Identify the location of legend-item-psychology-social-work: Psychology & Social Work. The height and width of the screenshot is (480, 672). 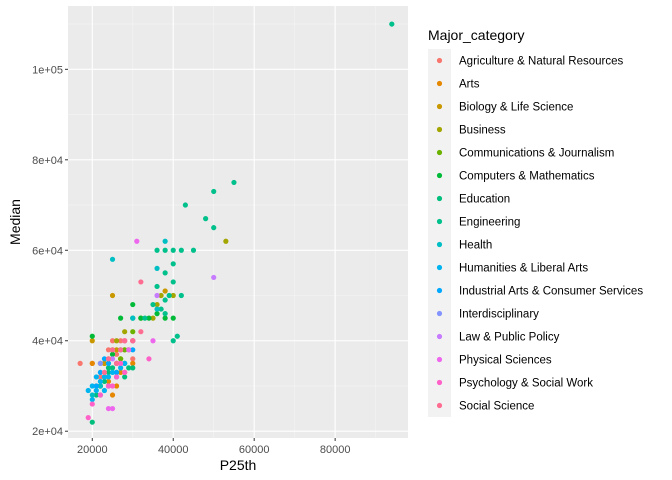
(510, 382).